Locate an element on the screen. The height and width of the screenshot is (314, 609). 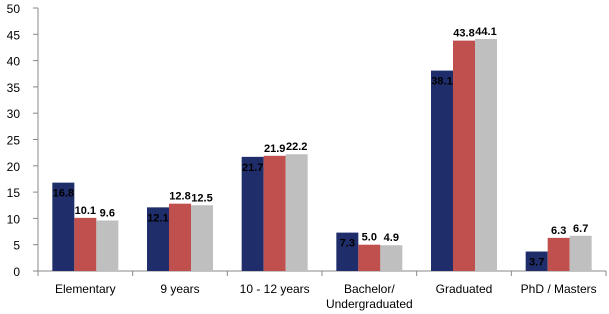
y-tick-label: 50 is located at coordinates (14, 9).